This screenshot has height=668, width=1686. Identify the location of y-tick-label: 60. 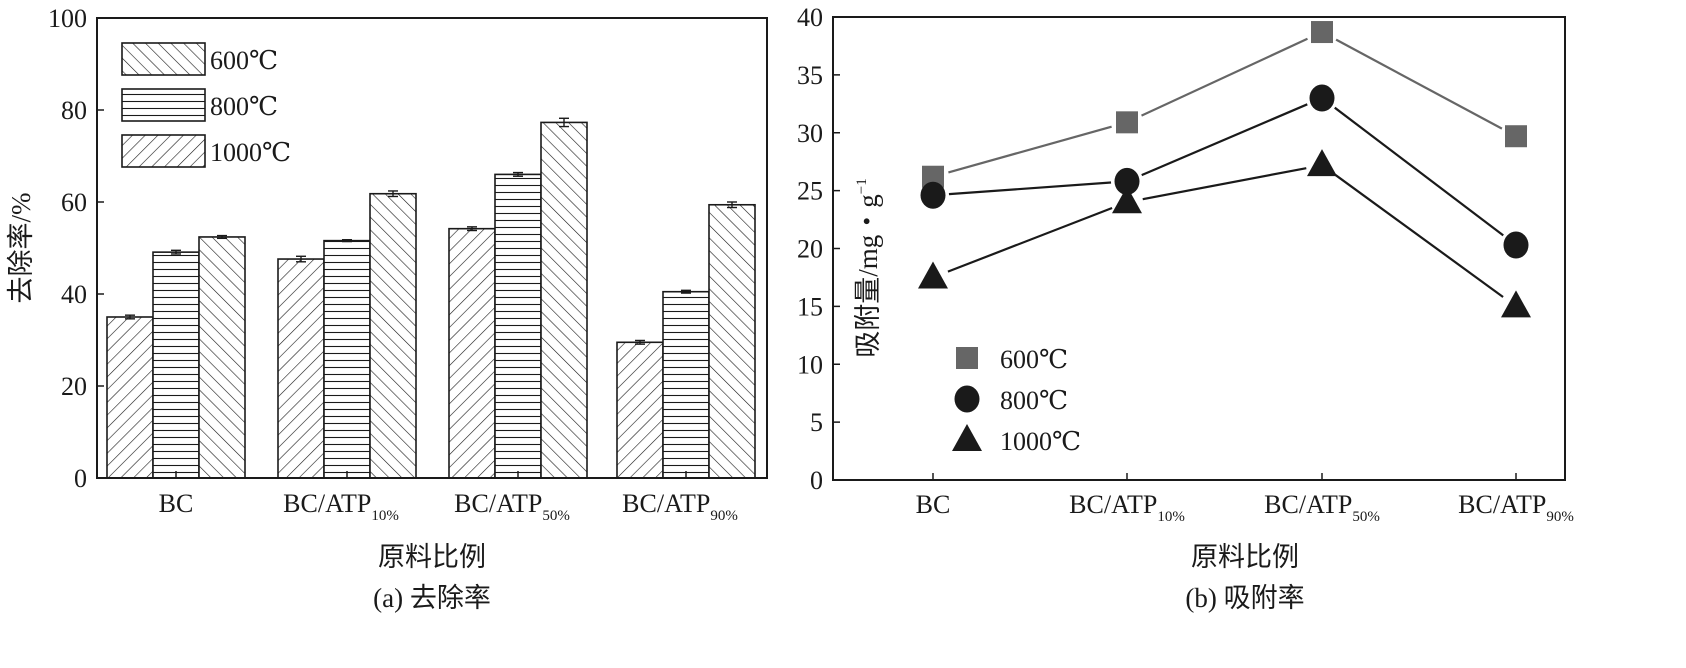
(74, 202).